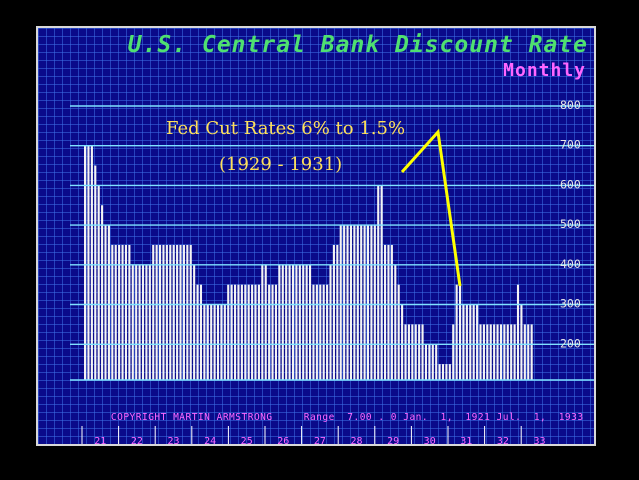 Image resolution: width=639 pixels, height=480 pixels. What do you see at coordinates (320, 441) in the screenshot?
I see `x-tick-label: 27` at bounding box center [320, 441].